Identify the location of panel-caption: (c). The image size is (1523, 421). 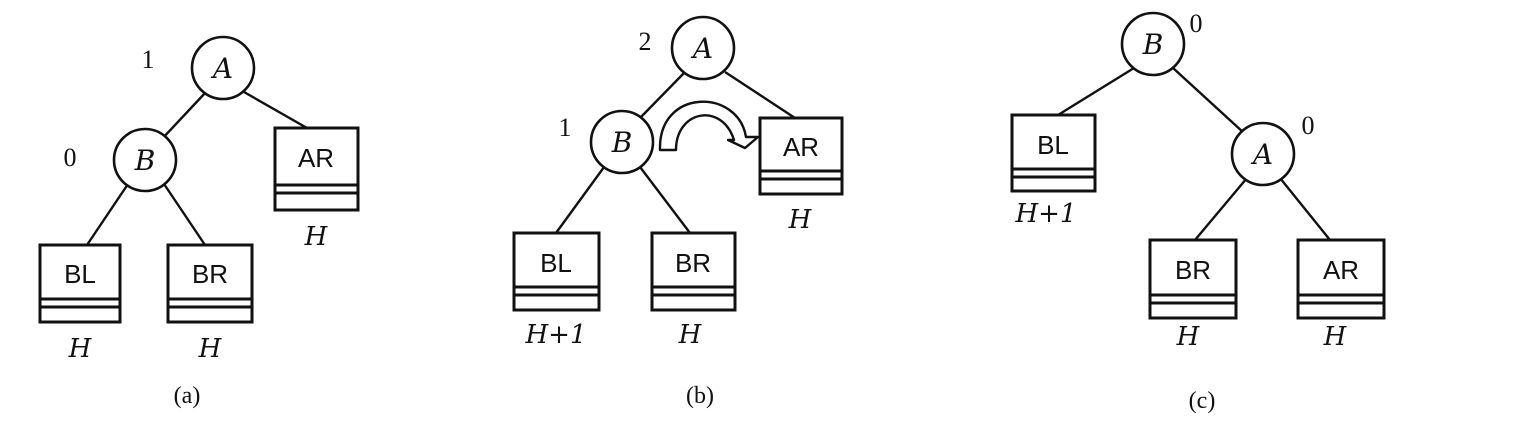
(1202, 401).